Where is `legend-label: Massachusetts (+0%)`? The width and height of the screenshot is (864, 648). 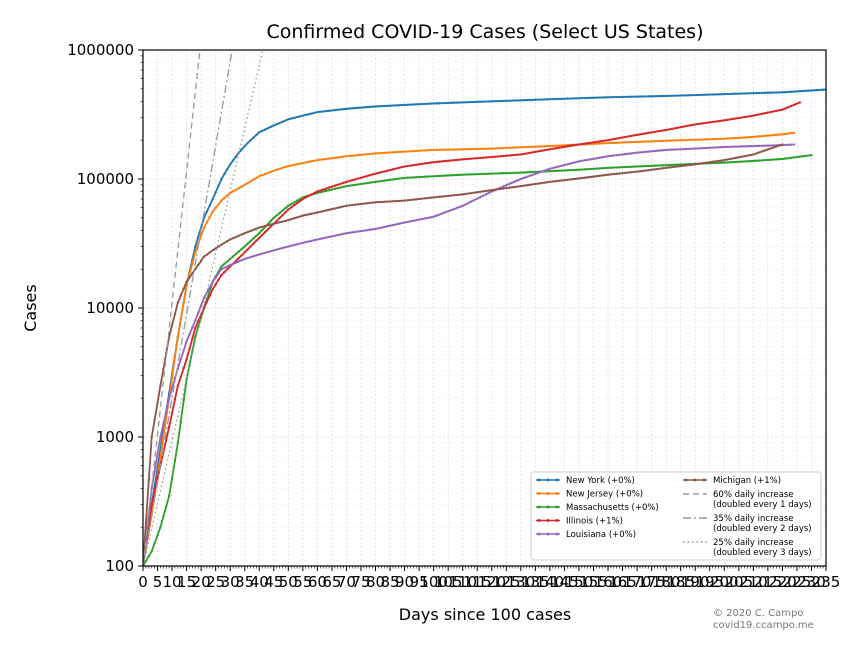 legend-label: Massachusetts (+0%) is located at coordinates (612, 508).